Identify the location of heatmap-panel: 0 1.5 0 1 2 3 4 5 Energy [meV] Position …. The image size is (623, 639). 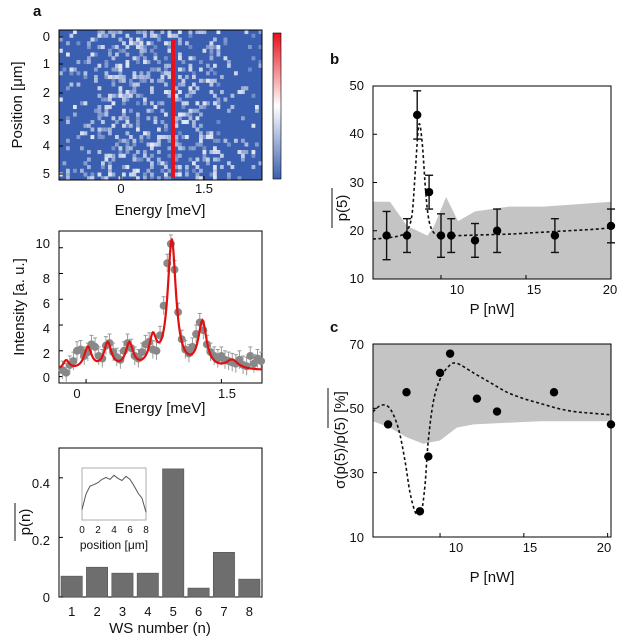
(145, 124).